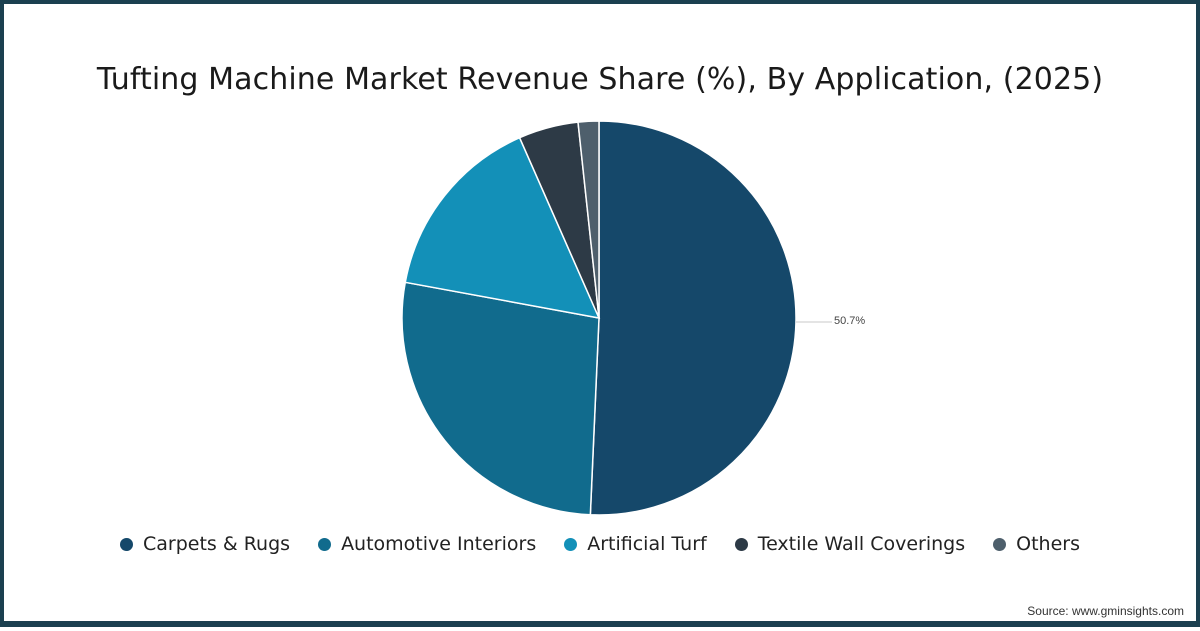  I want to click on slice-artificial-turf, so click(502, 227).